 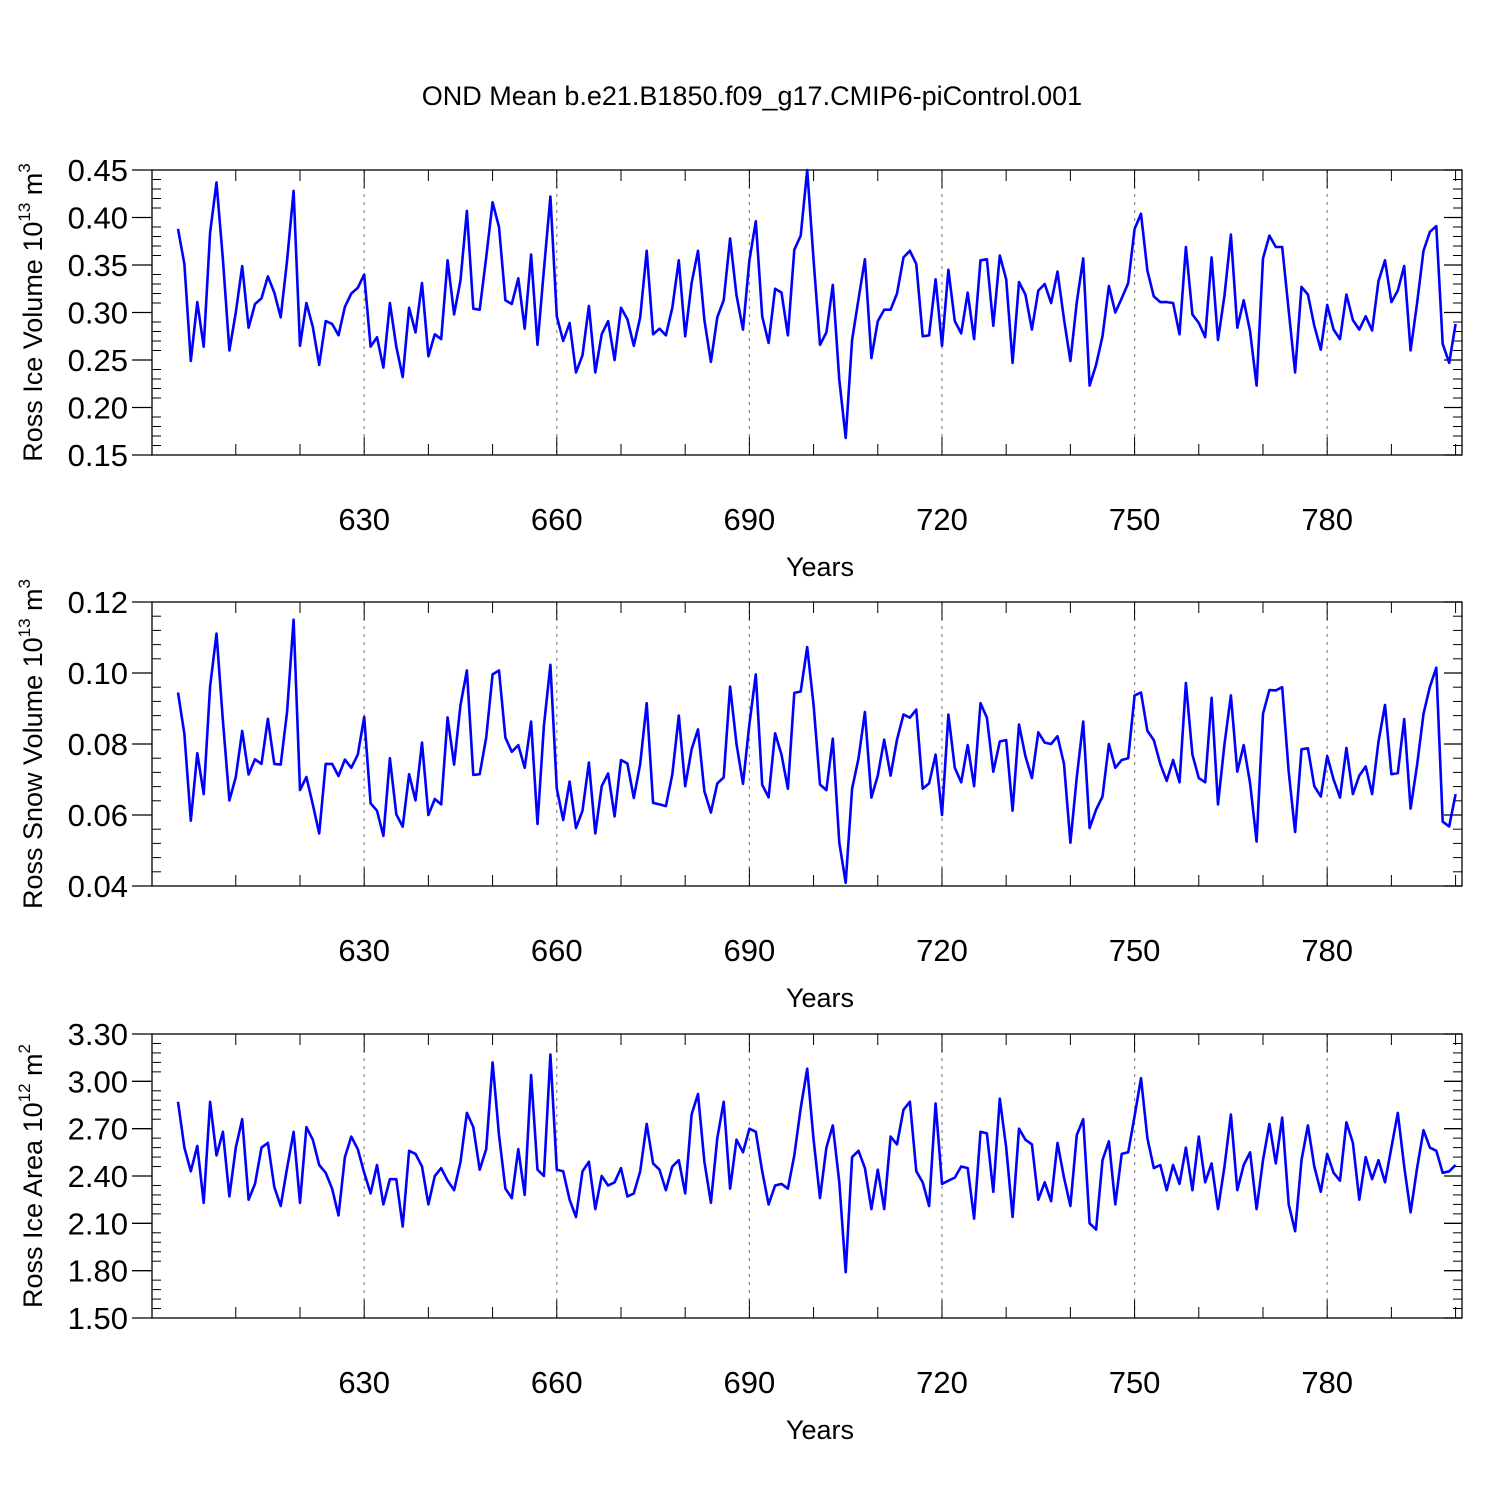 I want to click on y-tick-label: 2.40, so click(x=98, y=1176).